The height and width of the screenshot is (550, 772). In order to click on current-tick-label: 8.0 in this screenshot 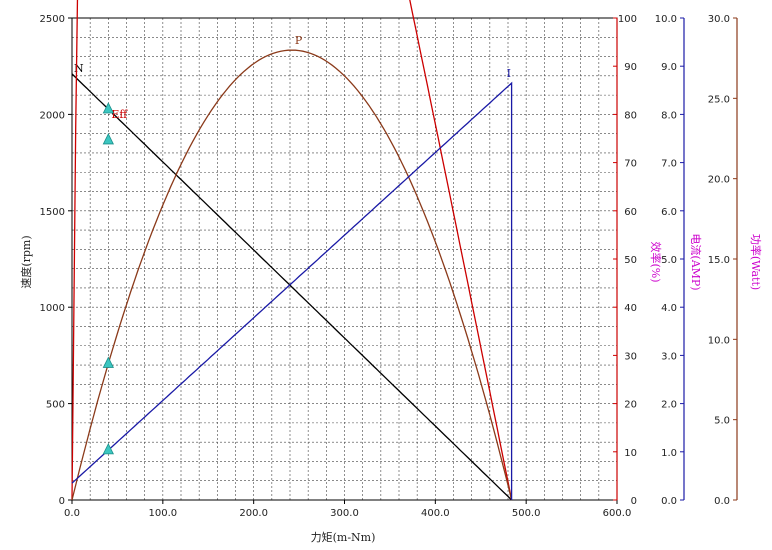, I will do `click(669, 115)`.